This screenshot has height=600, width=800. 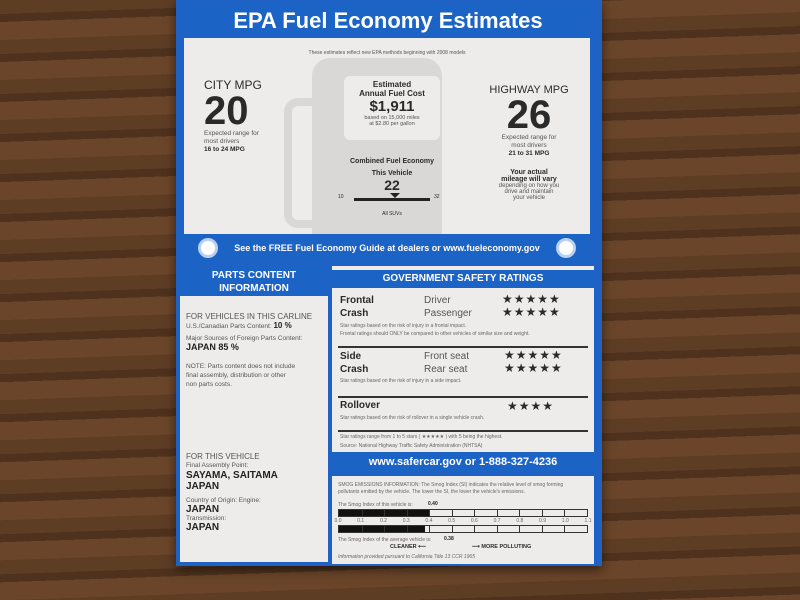 What do you see at coordinates (392, 118) in the screenshot?
I see `cost-basis-1: based on 15,000 miles` at bounding box center [392, 118].